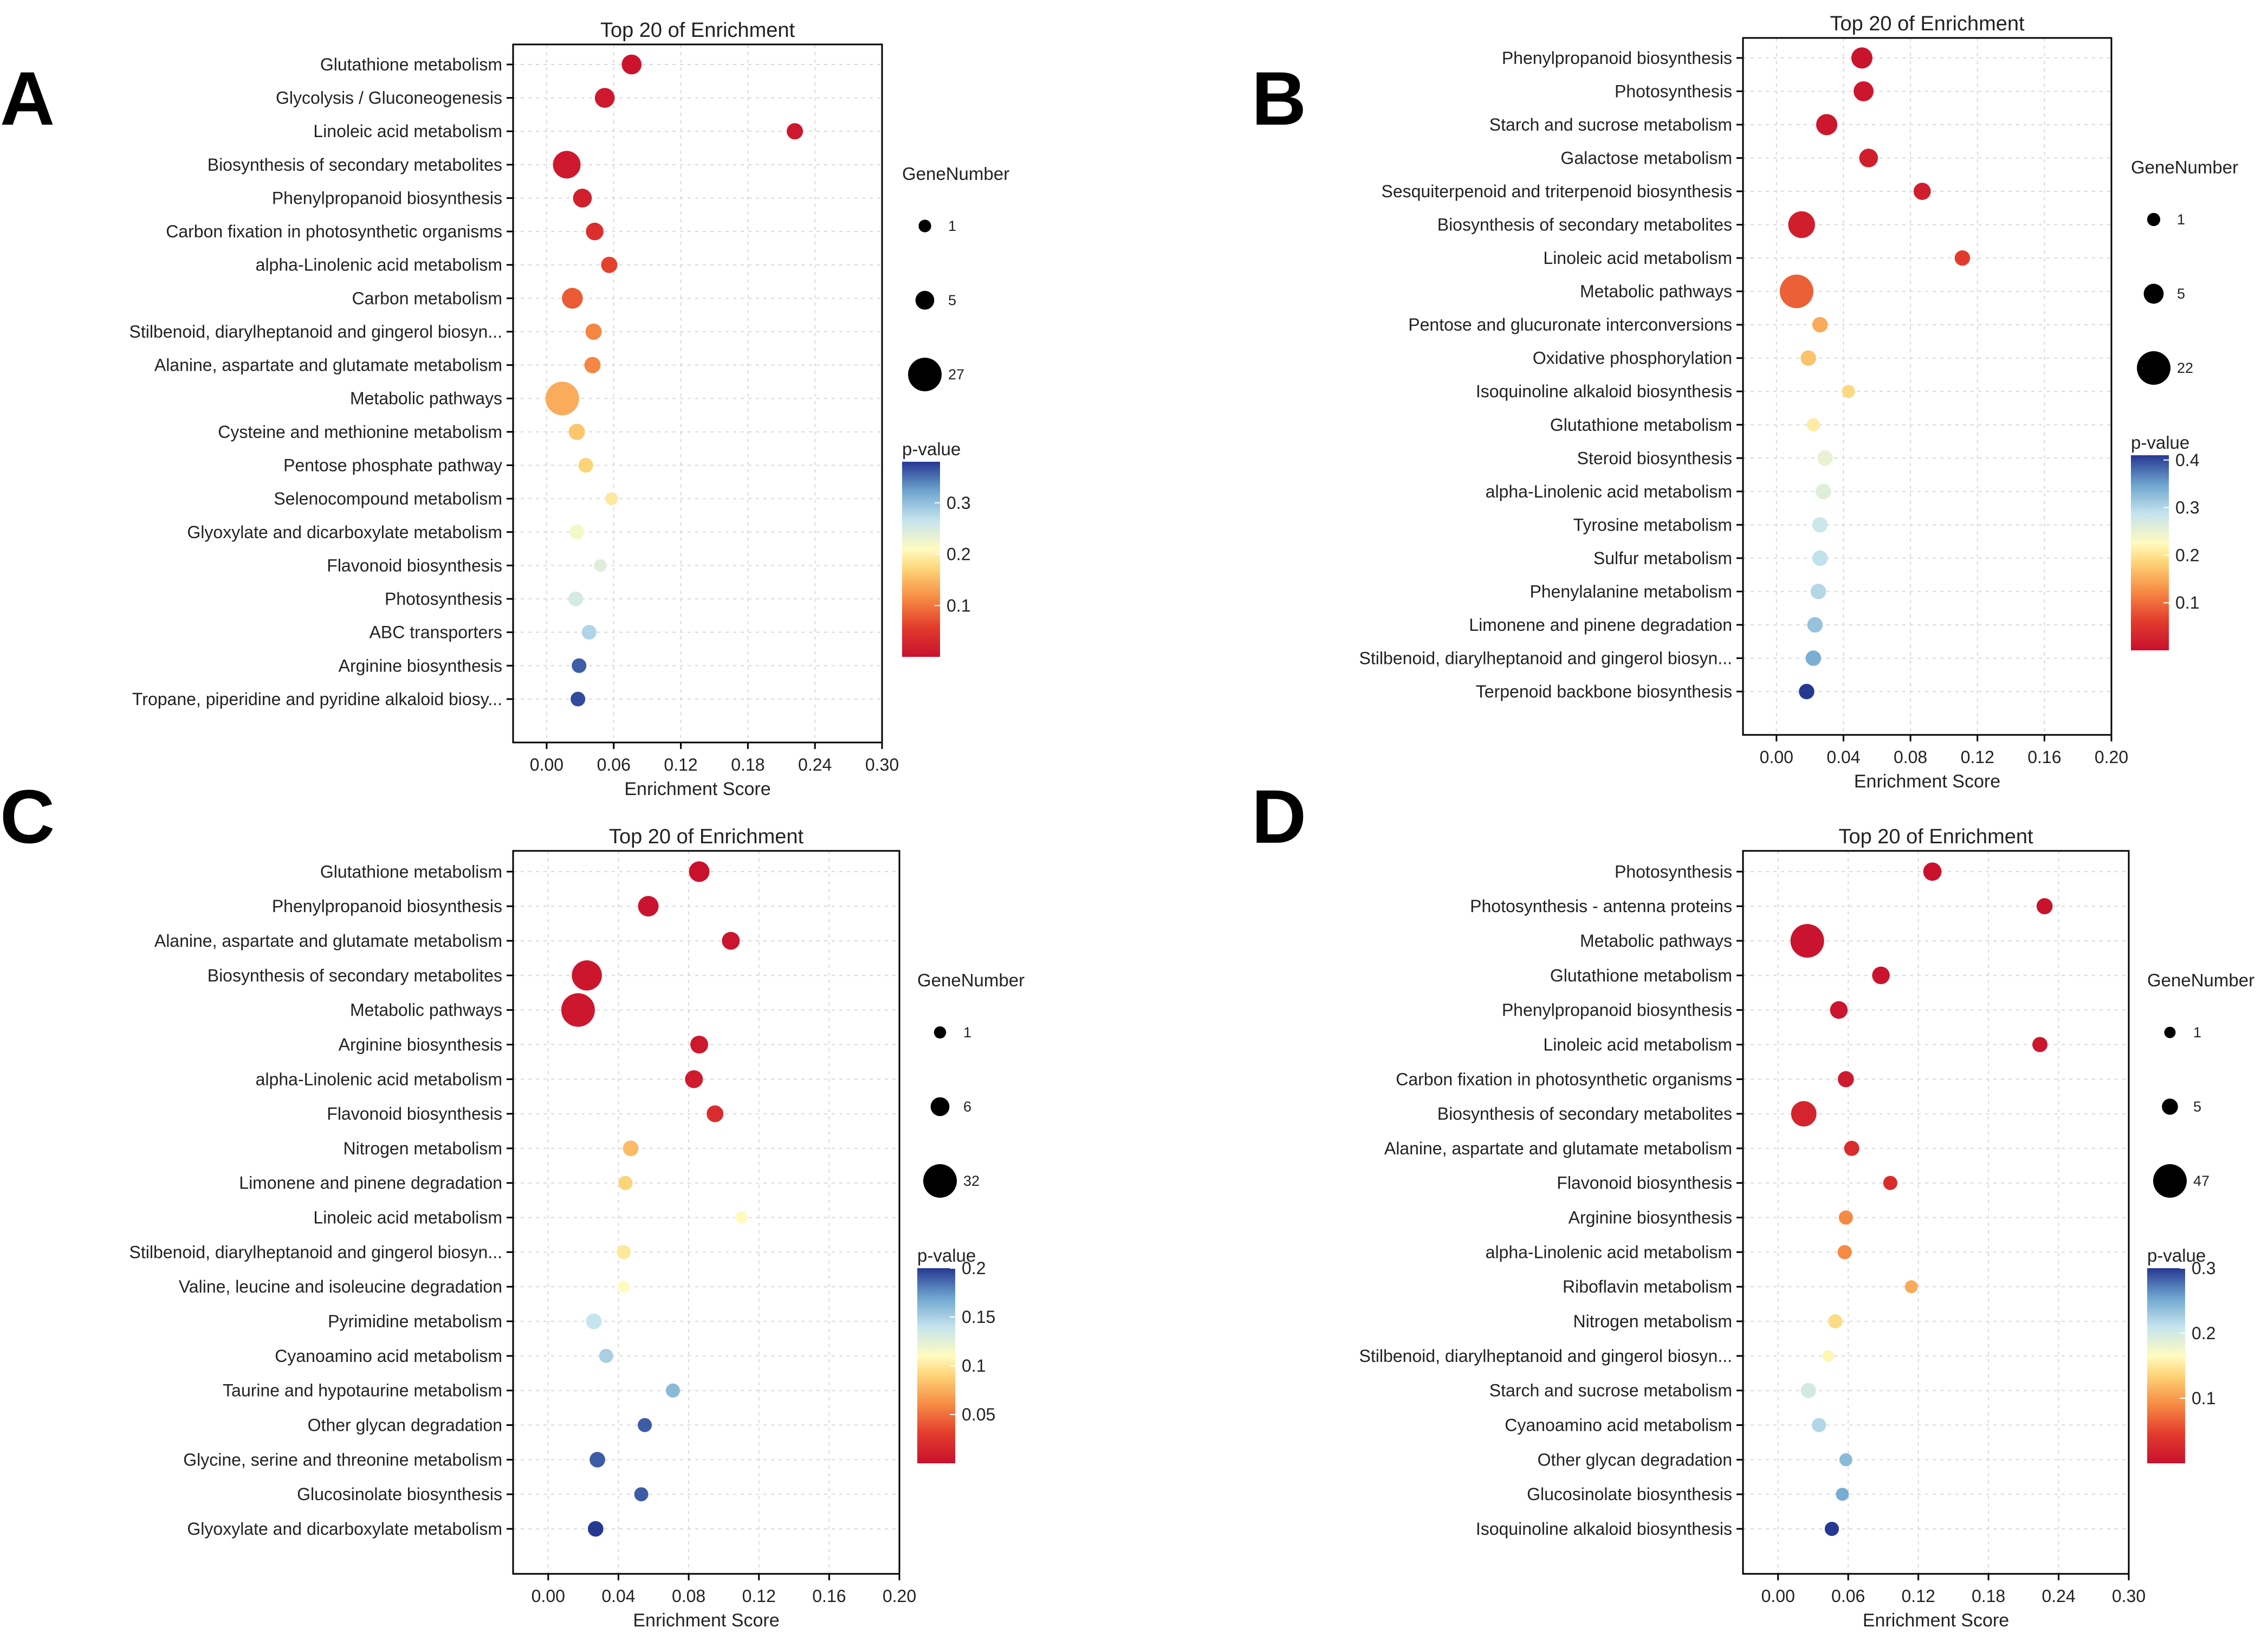 The width and height of the screenshot is (2268, 1634). What do you see at coordinates (697, 30) in the screenshot?
I see `chart-title: Top 20 of Enrichment` at bounding box center [697, 30].